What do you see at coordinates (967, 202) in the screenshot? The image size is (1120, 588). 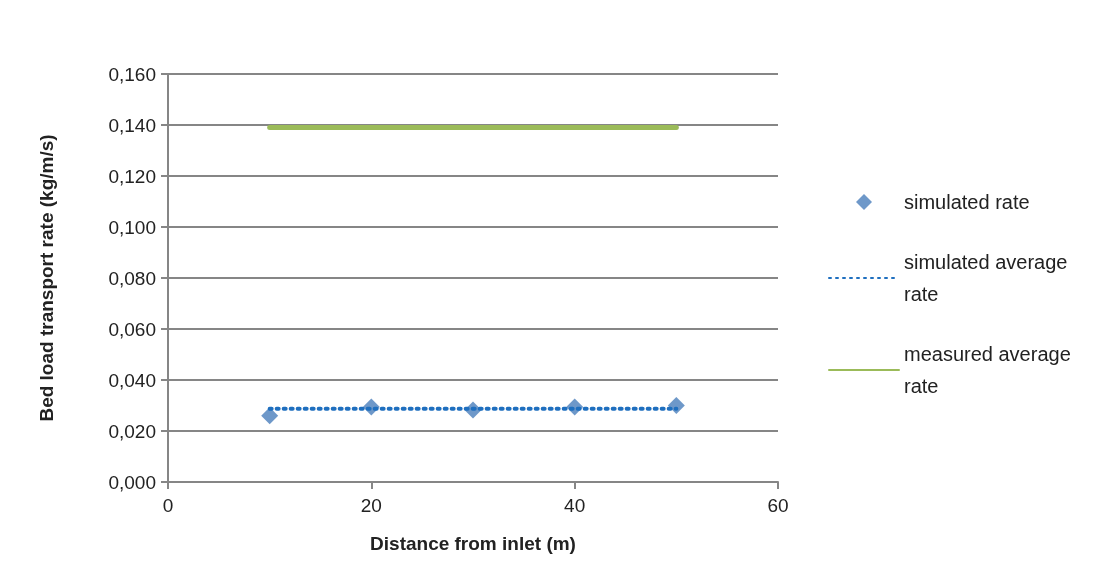 I see `legend-label: simulated rate` at bounding box center [967, 202].